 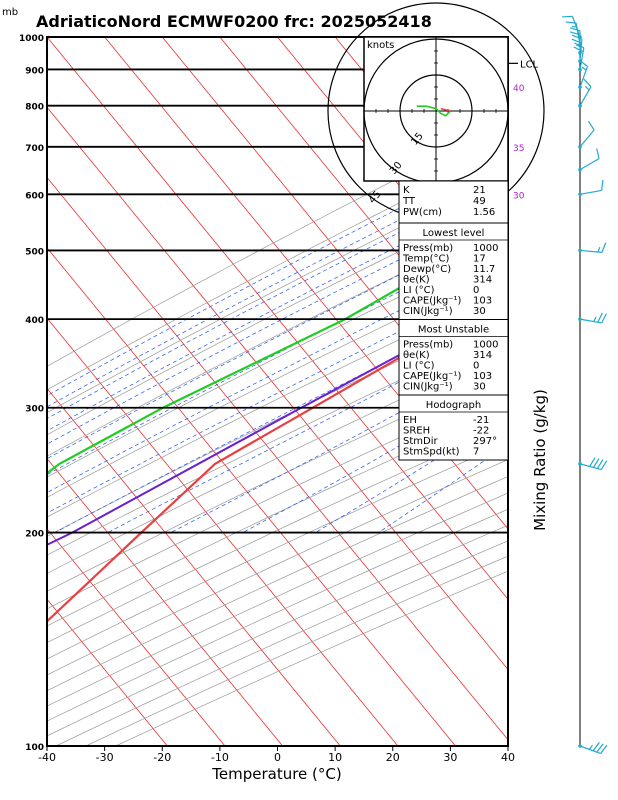 What do you see at coordinates (484, 212) in the screenshot?
I see `index-value: 1.56` at bounding box center [484, 212].